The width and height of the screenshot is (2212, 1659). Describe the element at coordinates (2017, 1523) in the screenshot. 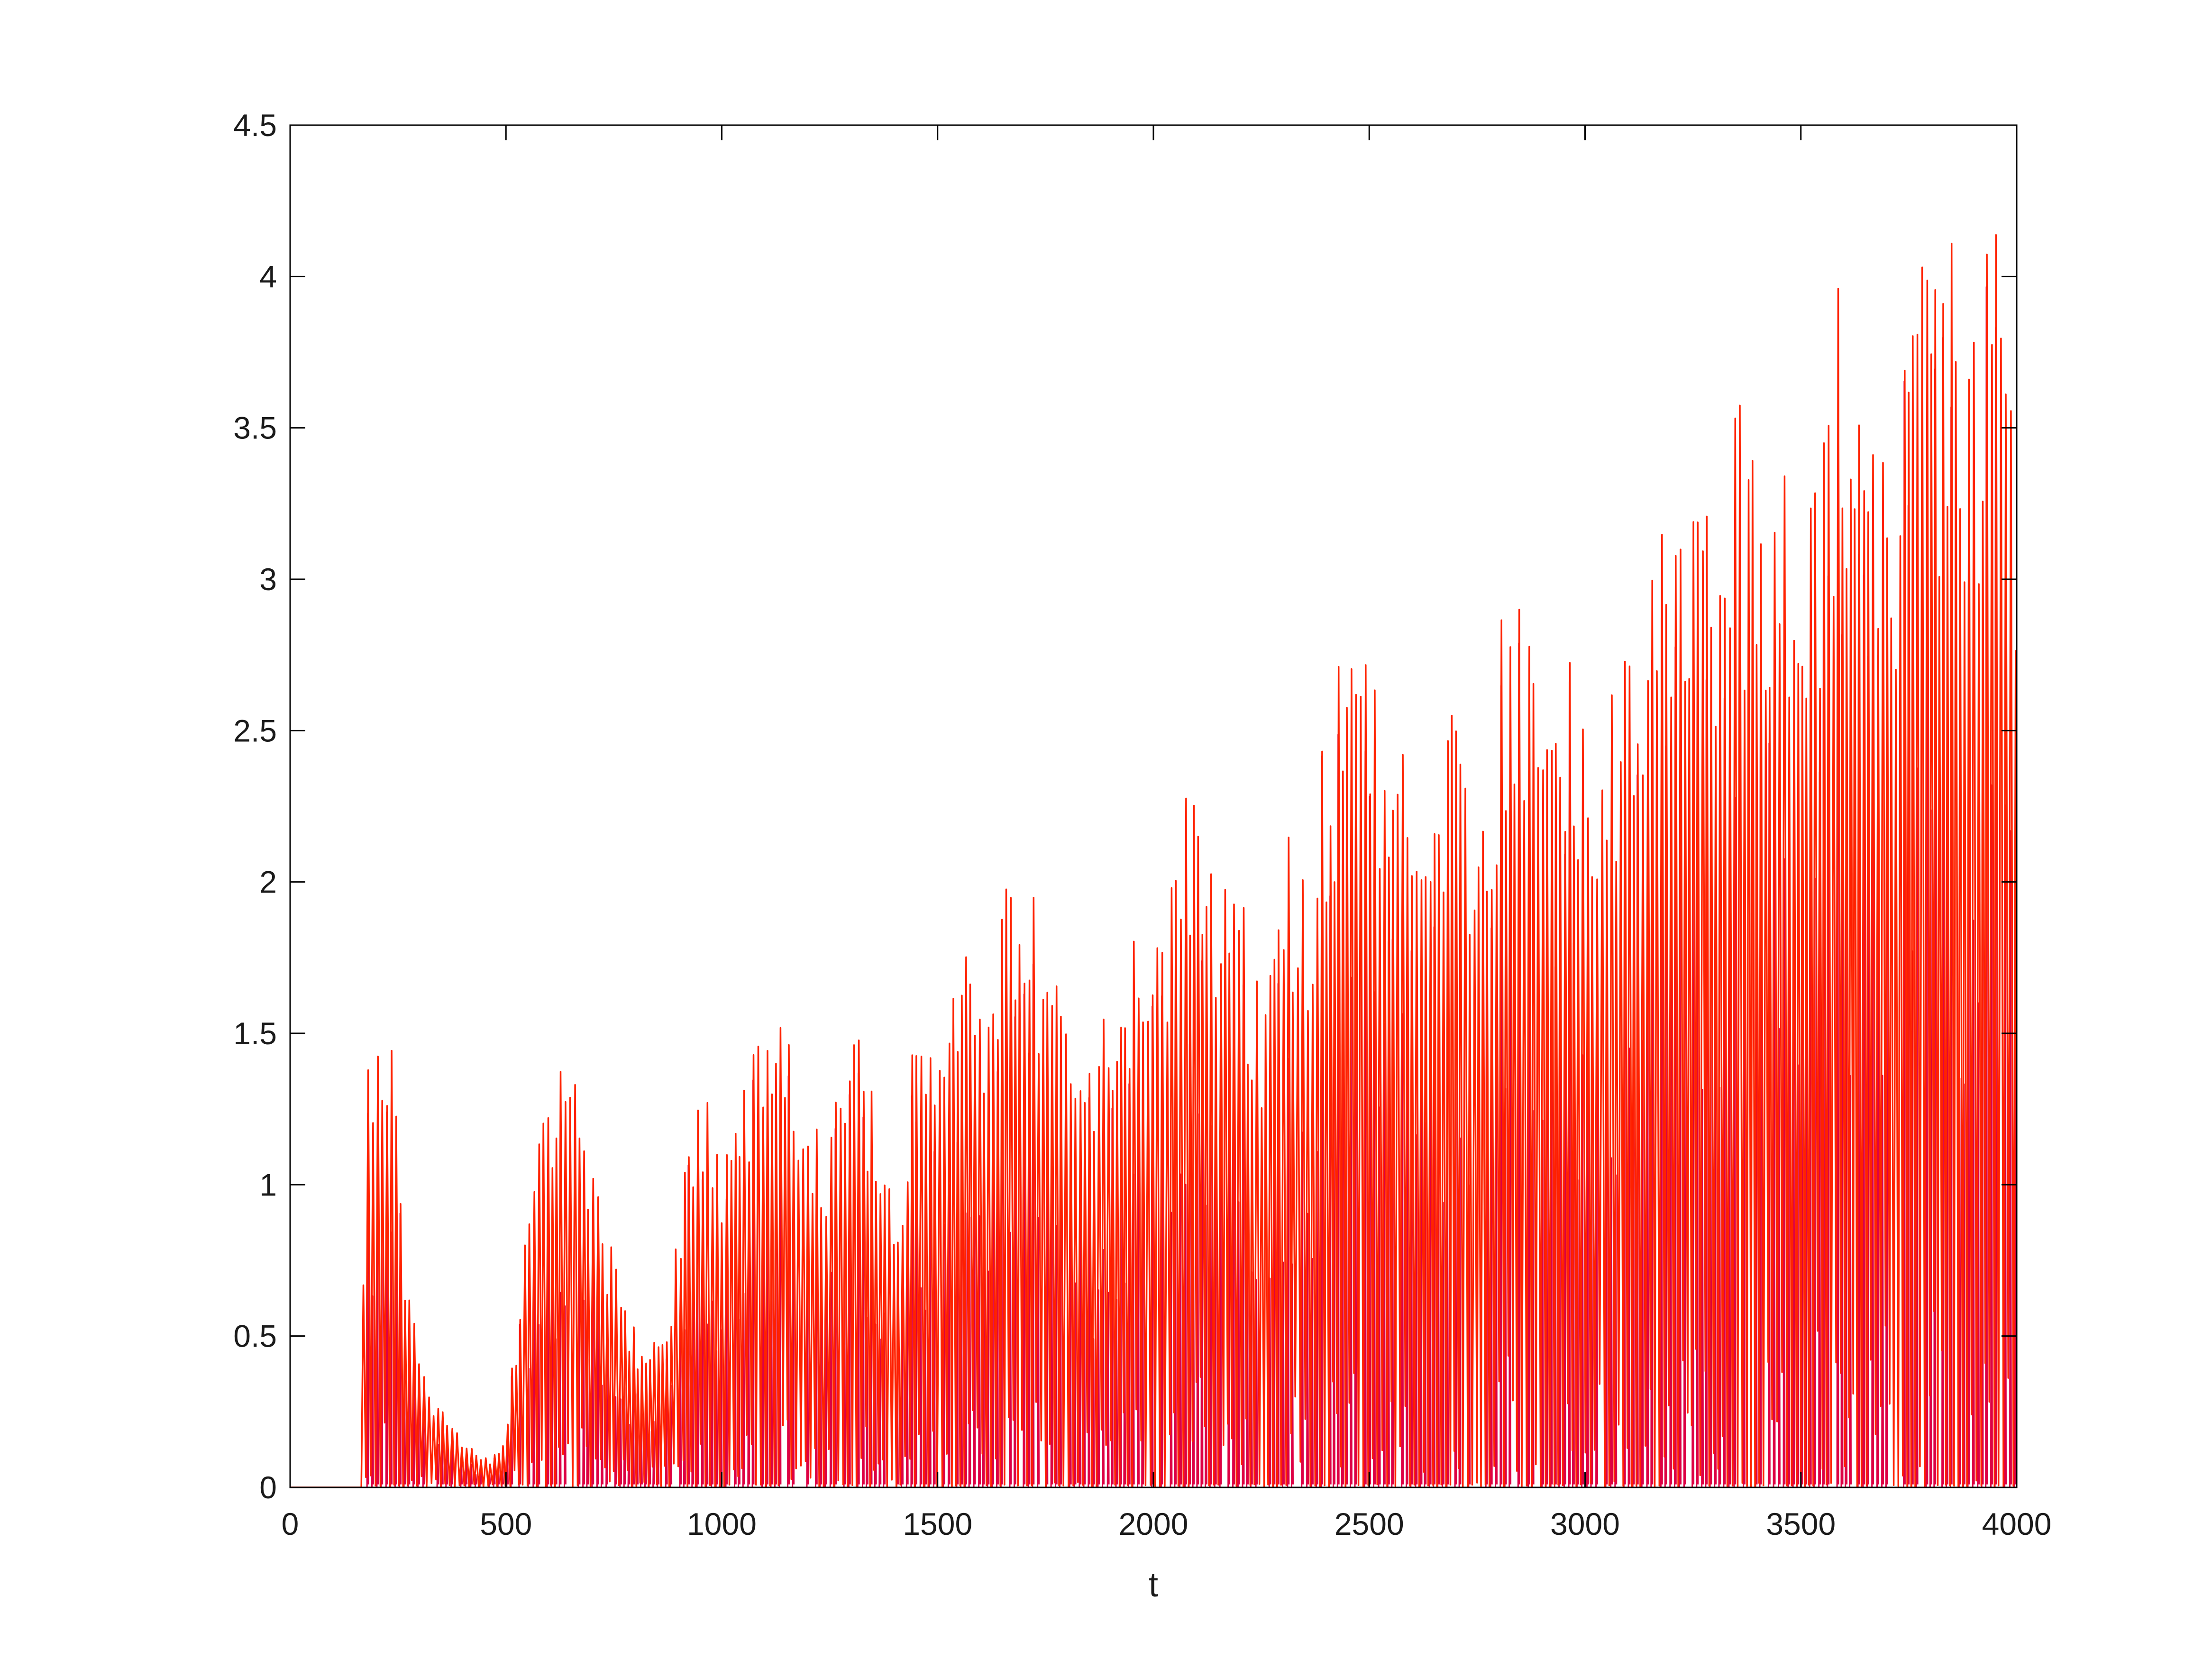

I see `x-tick-label: 4000` at that location.